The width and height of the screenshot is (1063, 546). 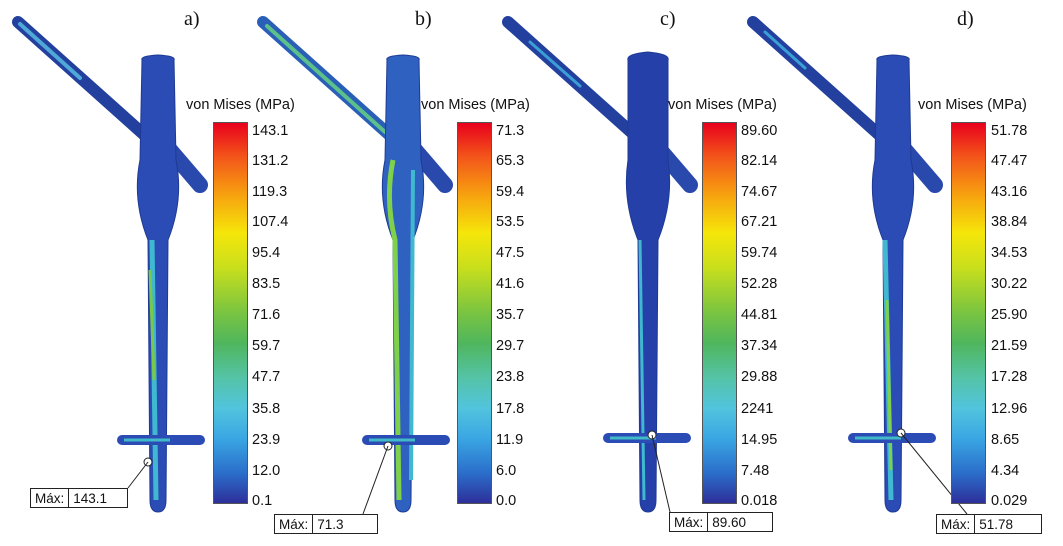 What do you see at coordinates (759, 315) in the screenshot?
I see `tick-label: 44.81` at bounding box center [759, 315].